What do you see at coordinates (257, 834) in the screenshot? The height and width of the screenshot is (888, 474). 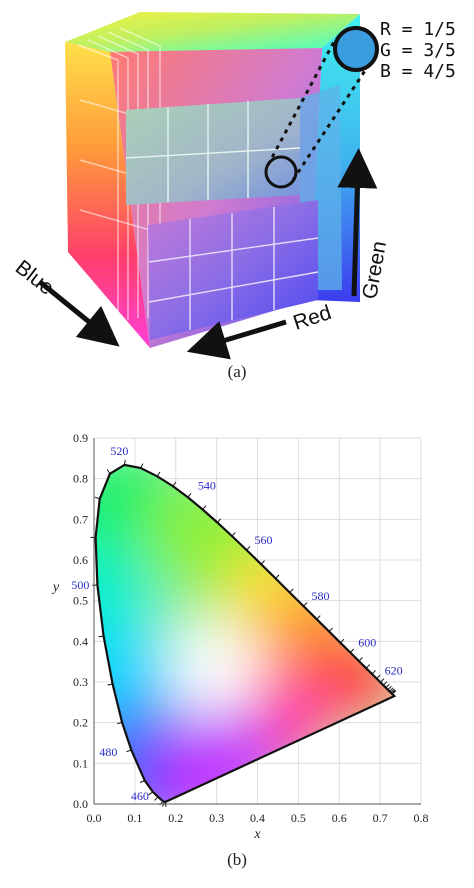 I see `x-axis-label: x` at bounding box center [257, 834].